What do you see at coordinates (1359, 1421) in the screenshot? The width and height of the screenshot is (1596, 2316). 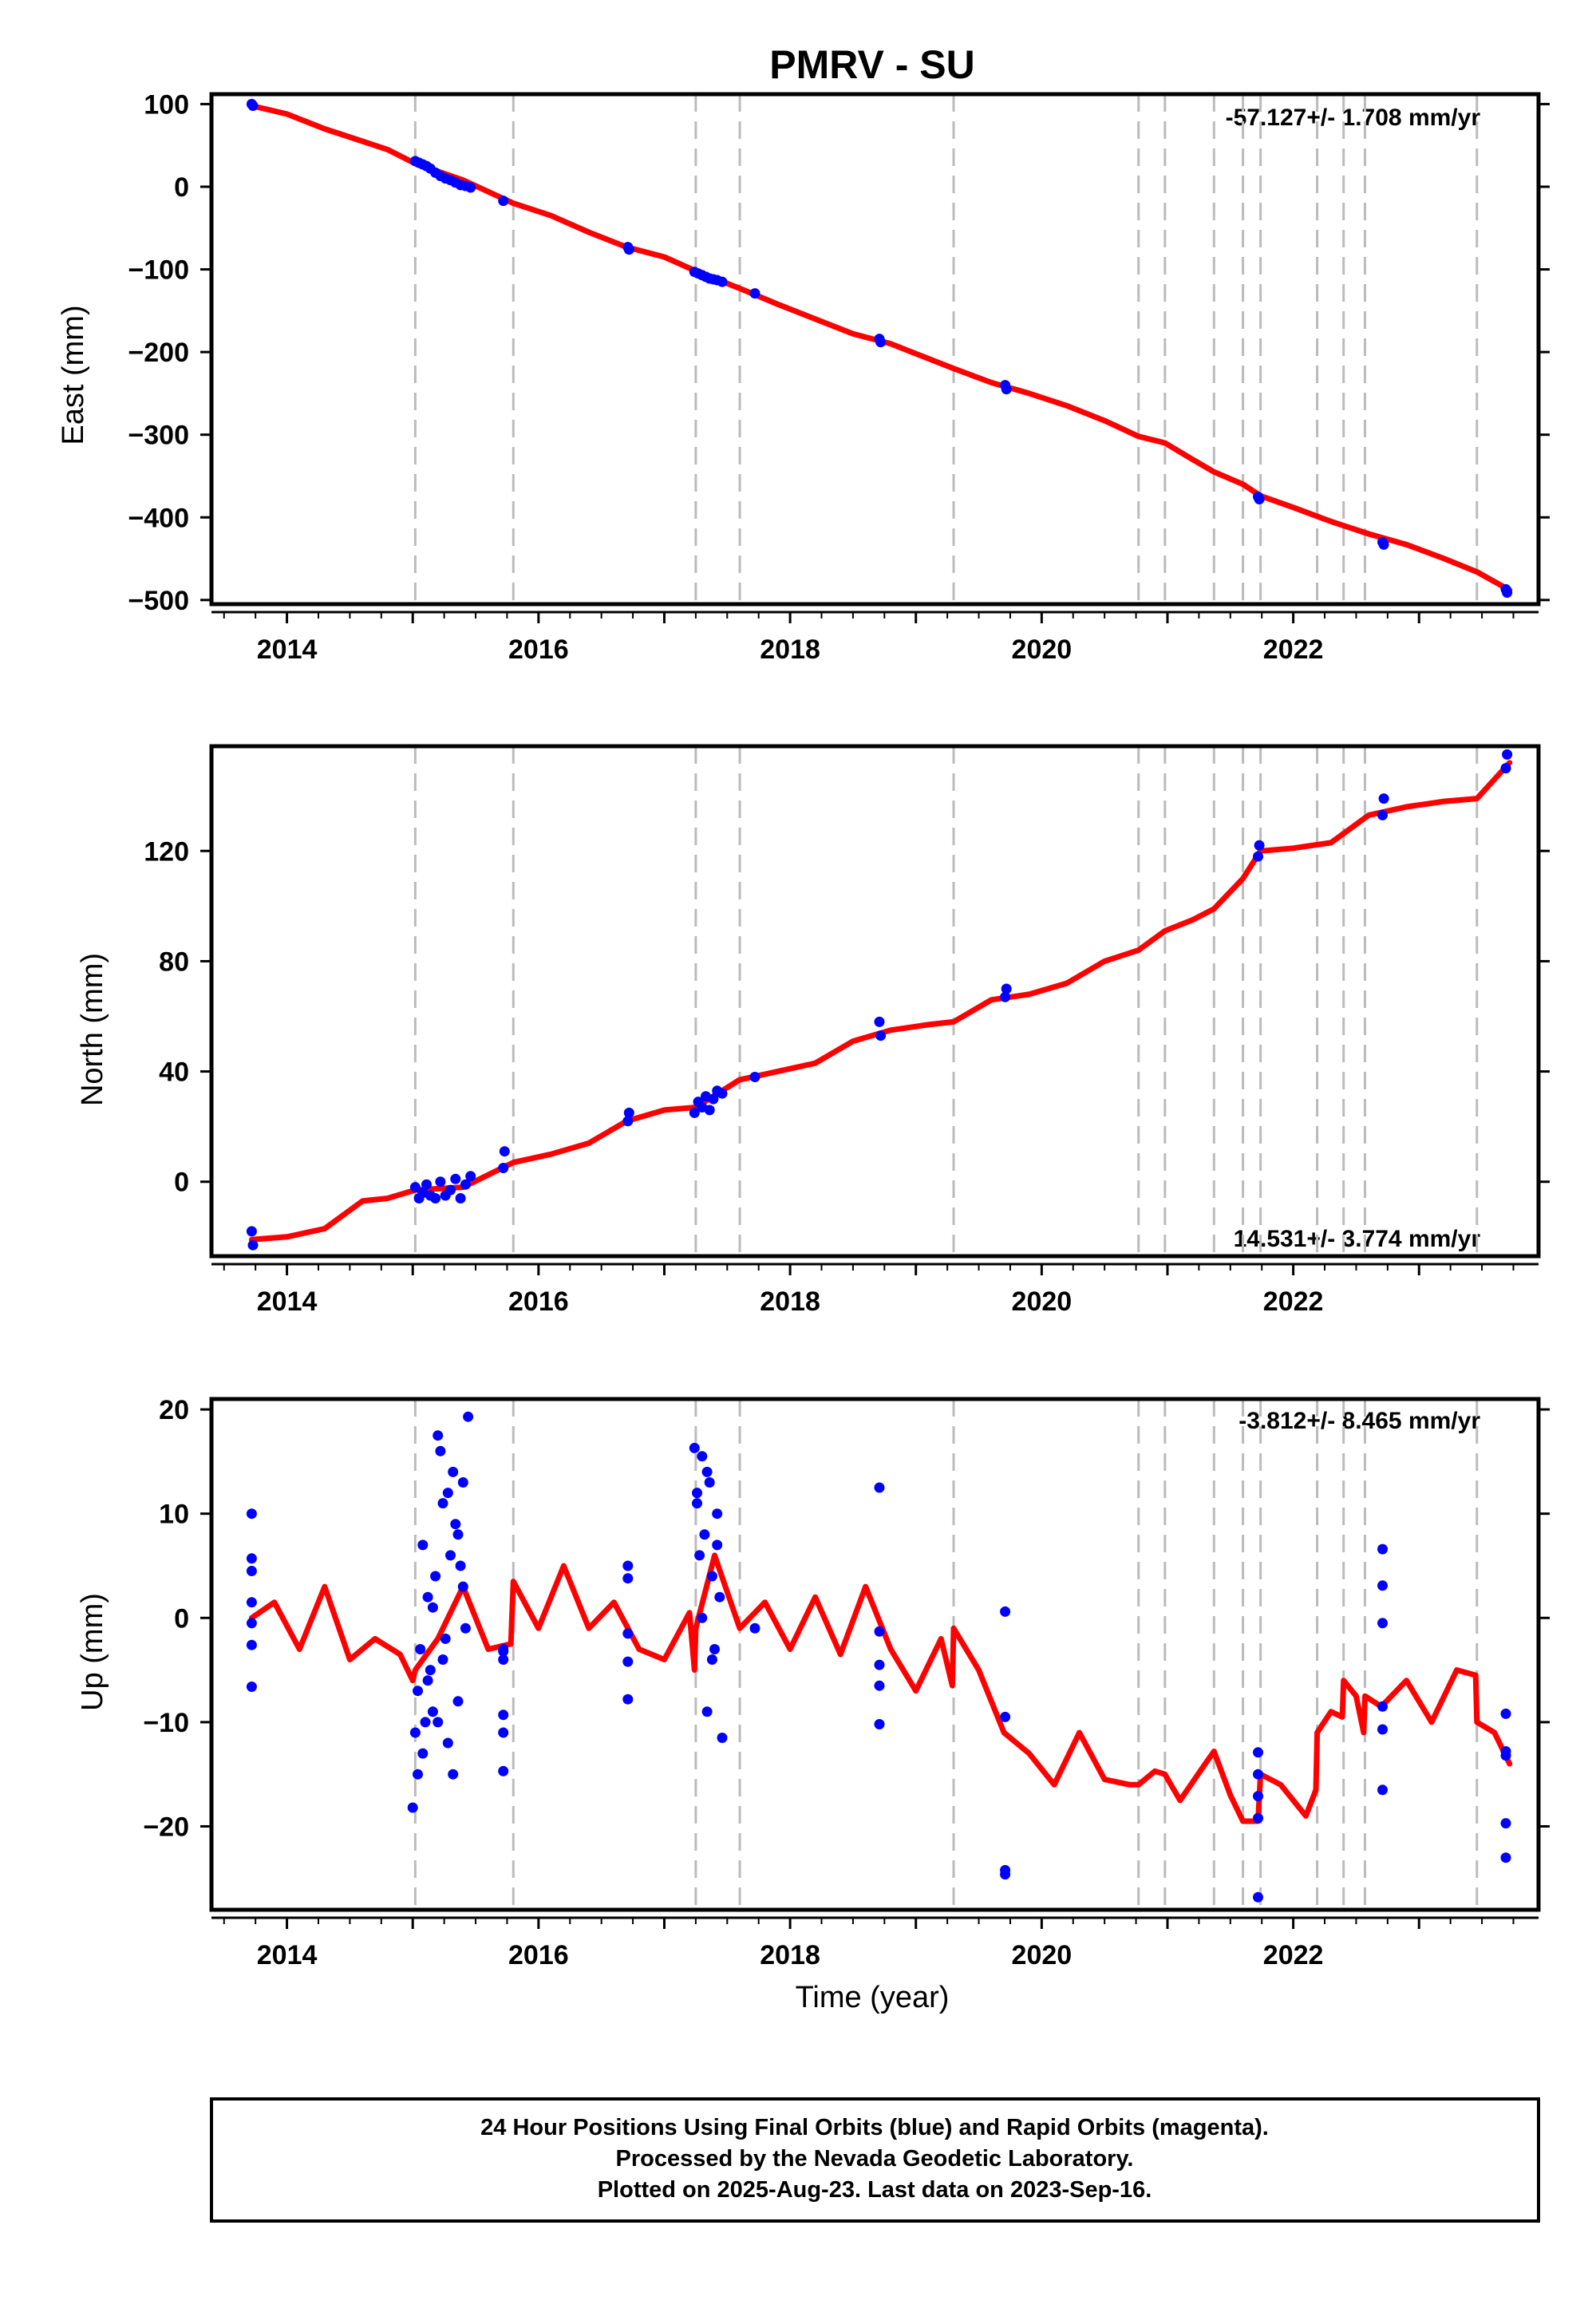 I see `up-rate-label: -3.812+/- 8.465 mm/yr` at bounding box center [1359, 1421].